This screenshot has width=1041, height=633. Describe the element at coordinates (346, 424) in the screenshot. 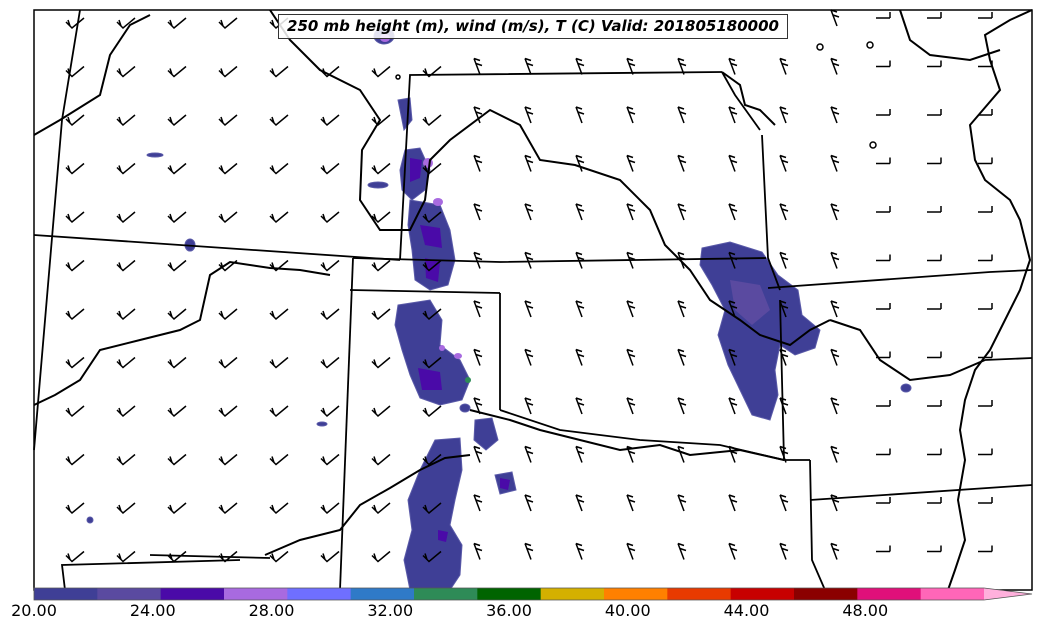

I see `border-colorado-west` at that location.